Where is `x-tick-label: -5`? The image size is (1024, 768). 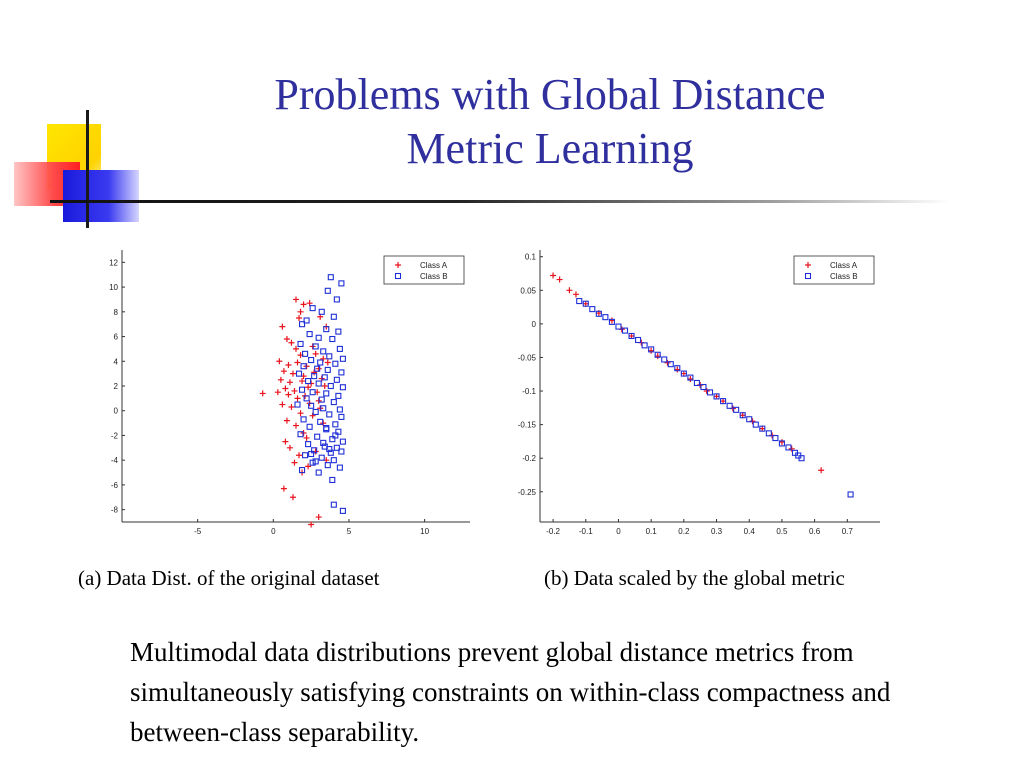
x-tick-label: -5 is located at coordinates (198, 531).